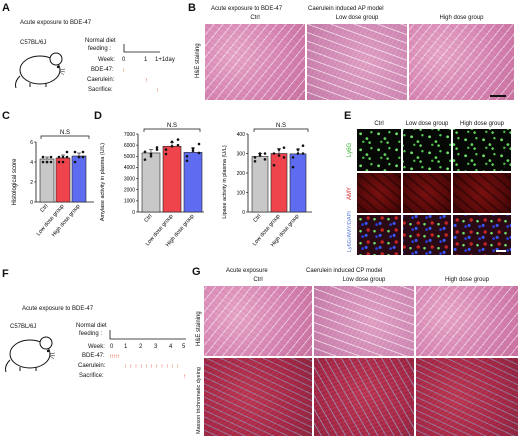 The width and height of the screenshot is (520, 438). What do you see at coordinates (482, 150) in the screenshot?
I see `e-ly6g-high` at bounding box center [482, 150].